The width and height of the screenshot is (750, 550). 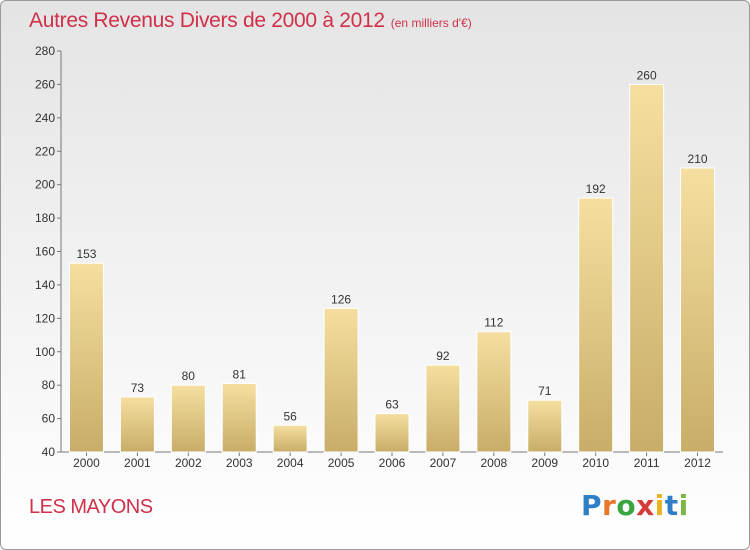 What do you see at coordinates (49, 385) in the screenshot?
I see `y-tick-label: 80` at bounding box center [49, 385].